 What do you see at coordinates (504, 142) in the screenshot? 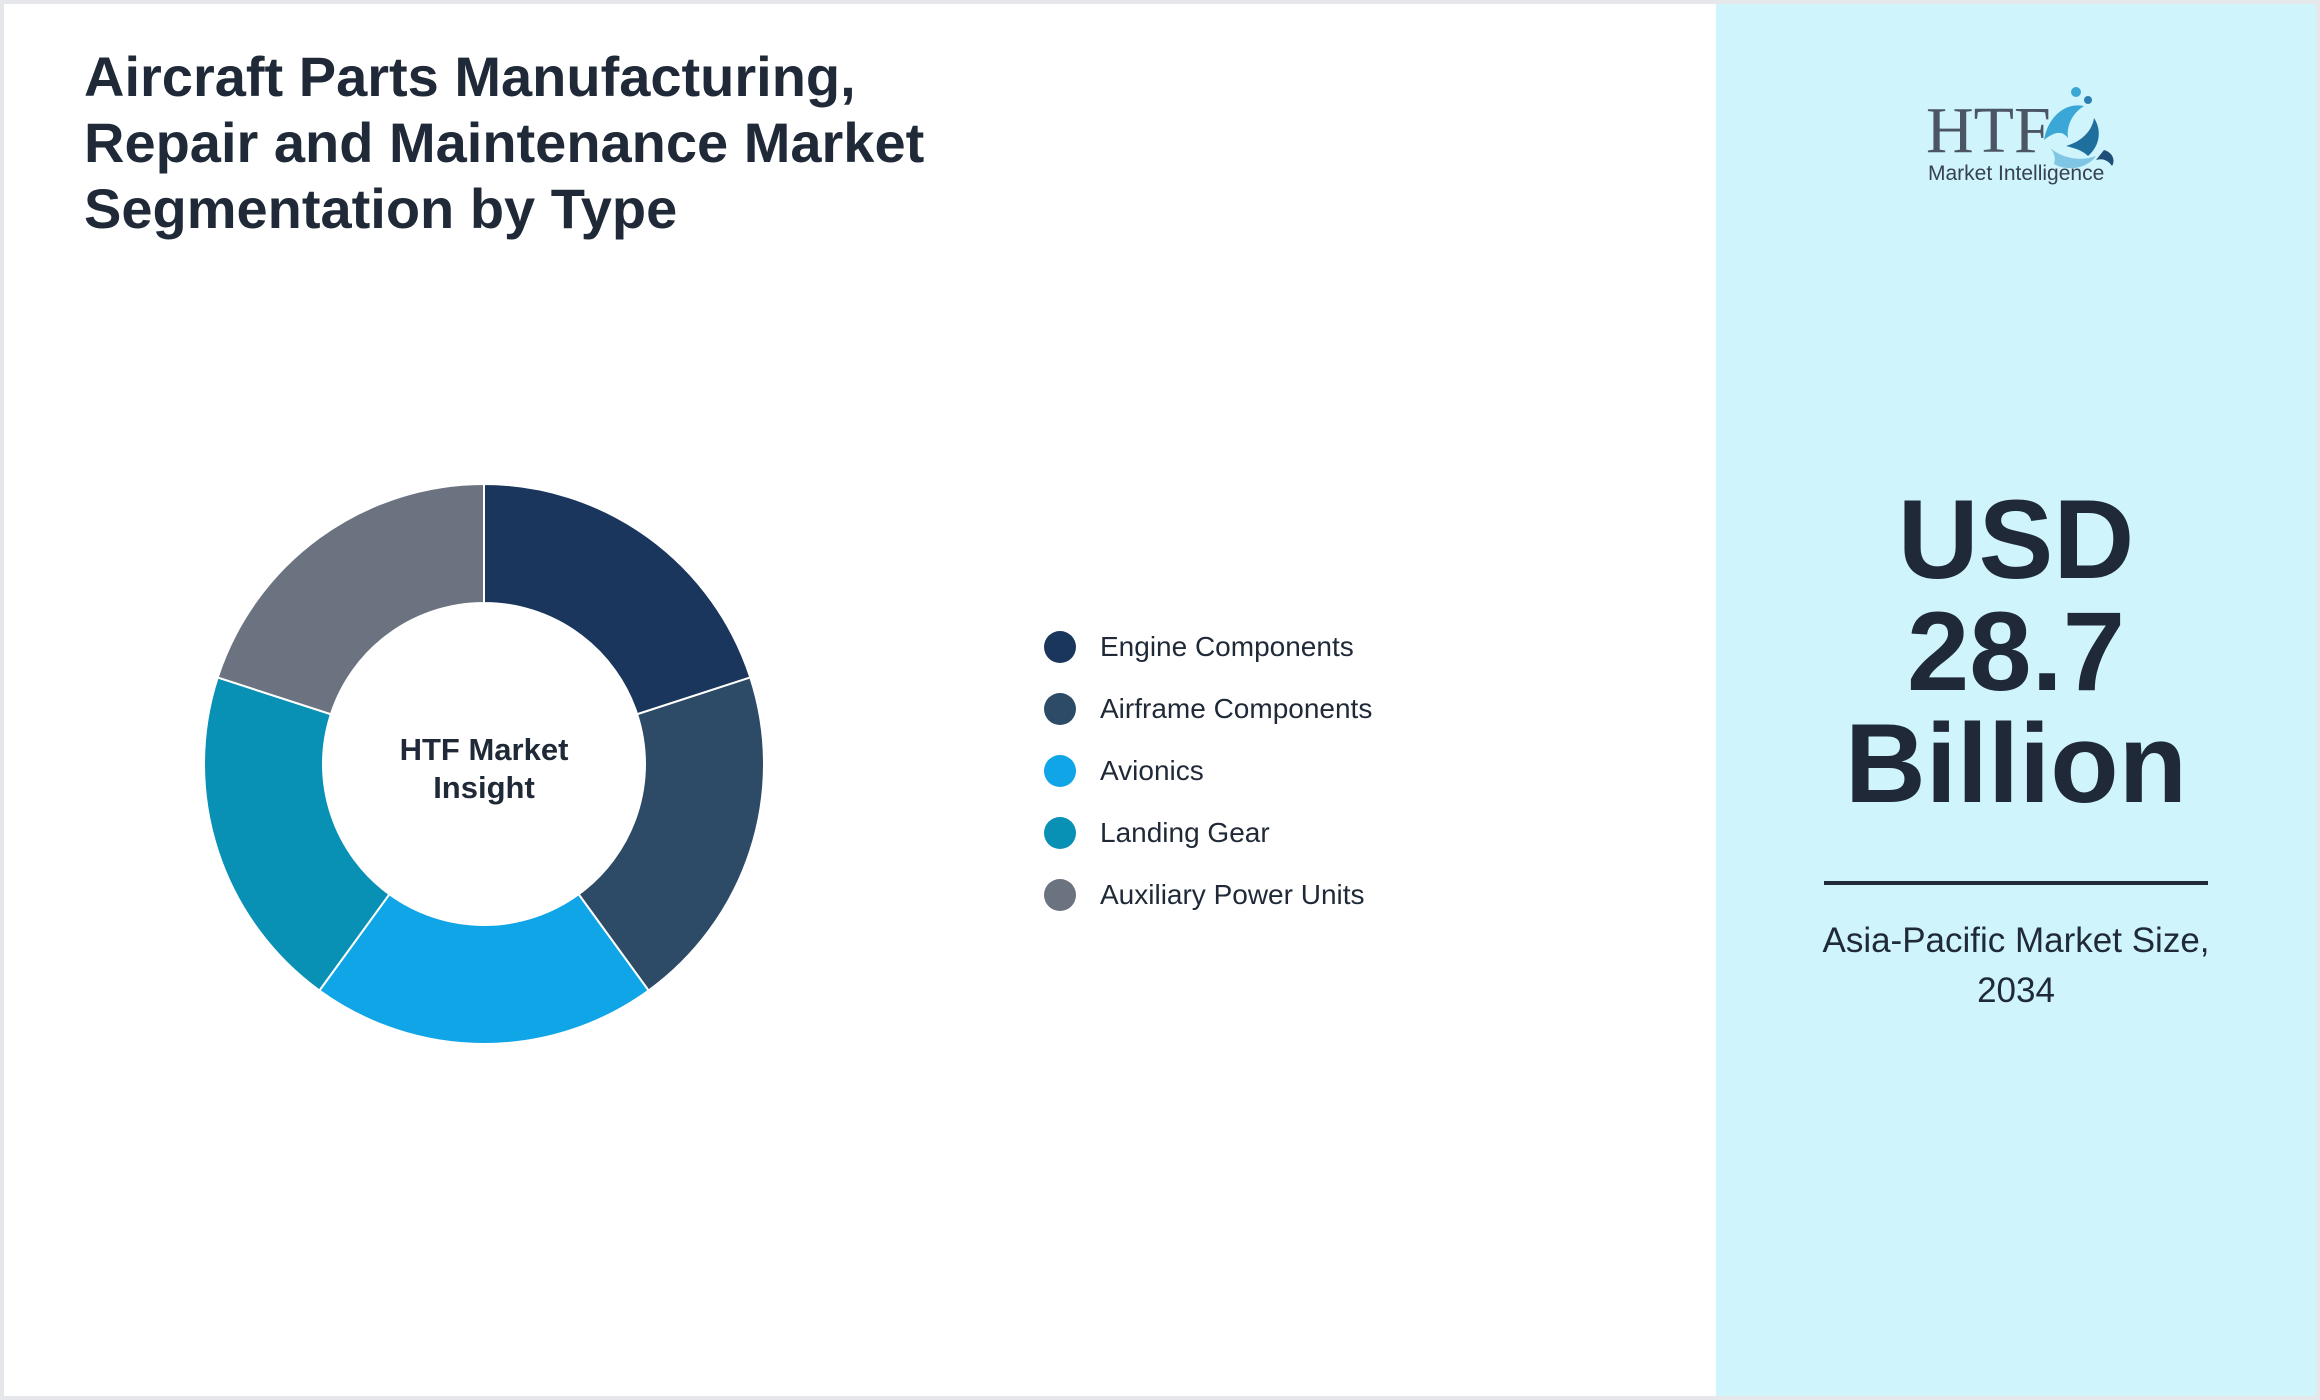
I see `chart-title-line: Repair and Maintenance Market` at bounding box center [504, 142].